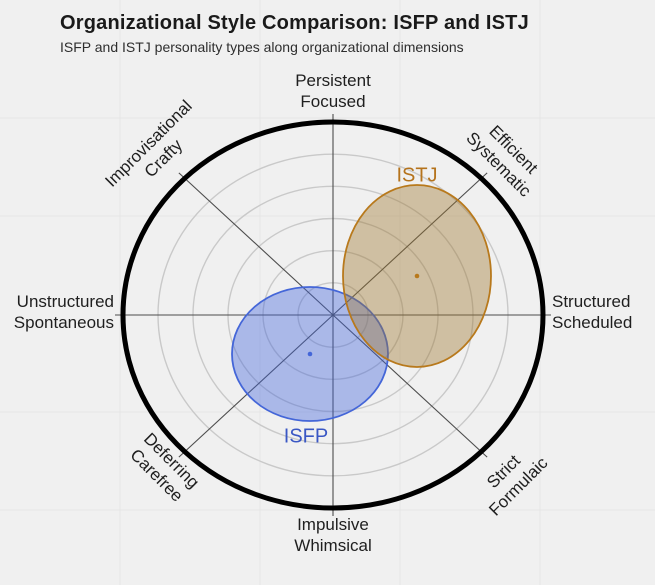 The image size is (655, 585). What do you see at coordinates (417, 175) in the screenshot?
I see `series-label-istj: ISTJ` at bounding box center [417, 175].